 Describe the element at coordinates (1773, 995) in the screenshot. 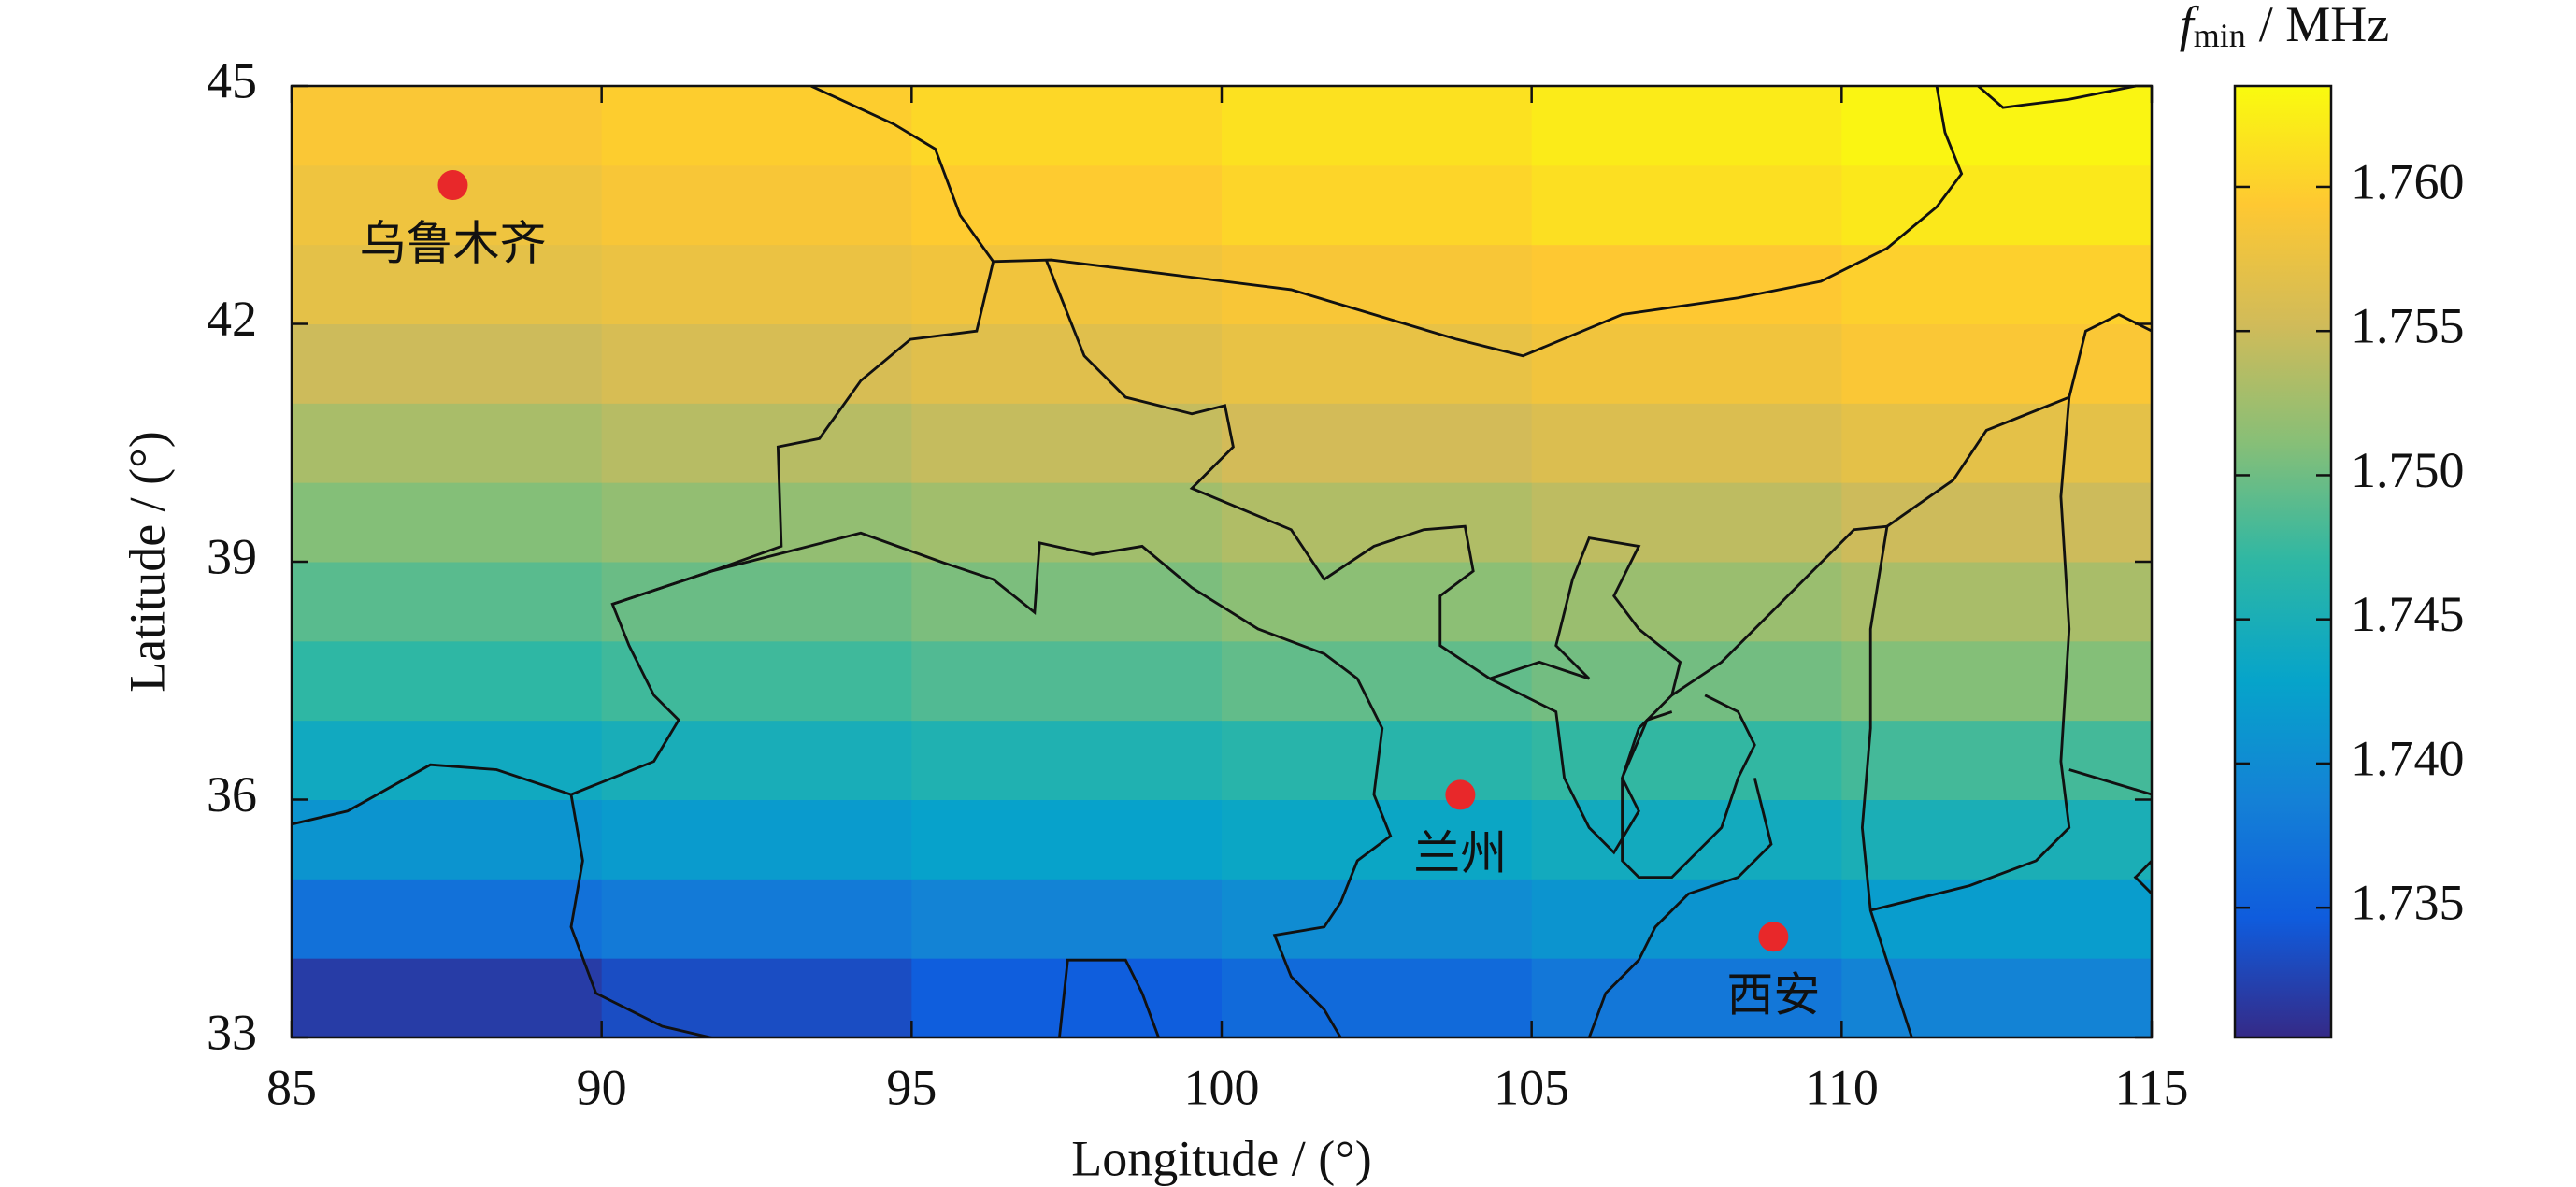

I see `city: 西安` at that location.